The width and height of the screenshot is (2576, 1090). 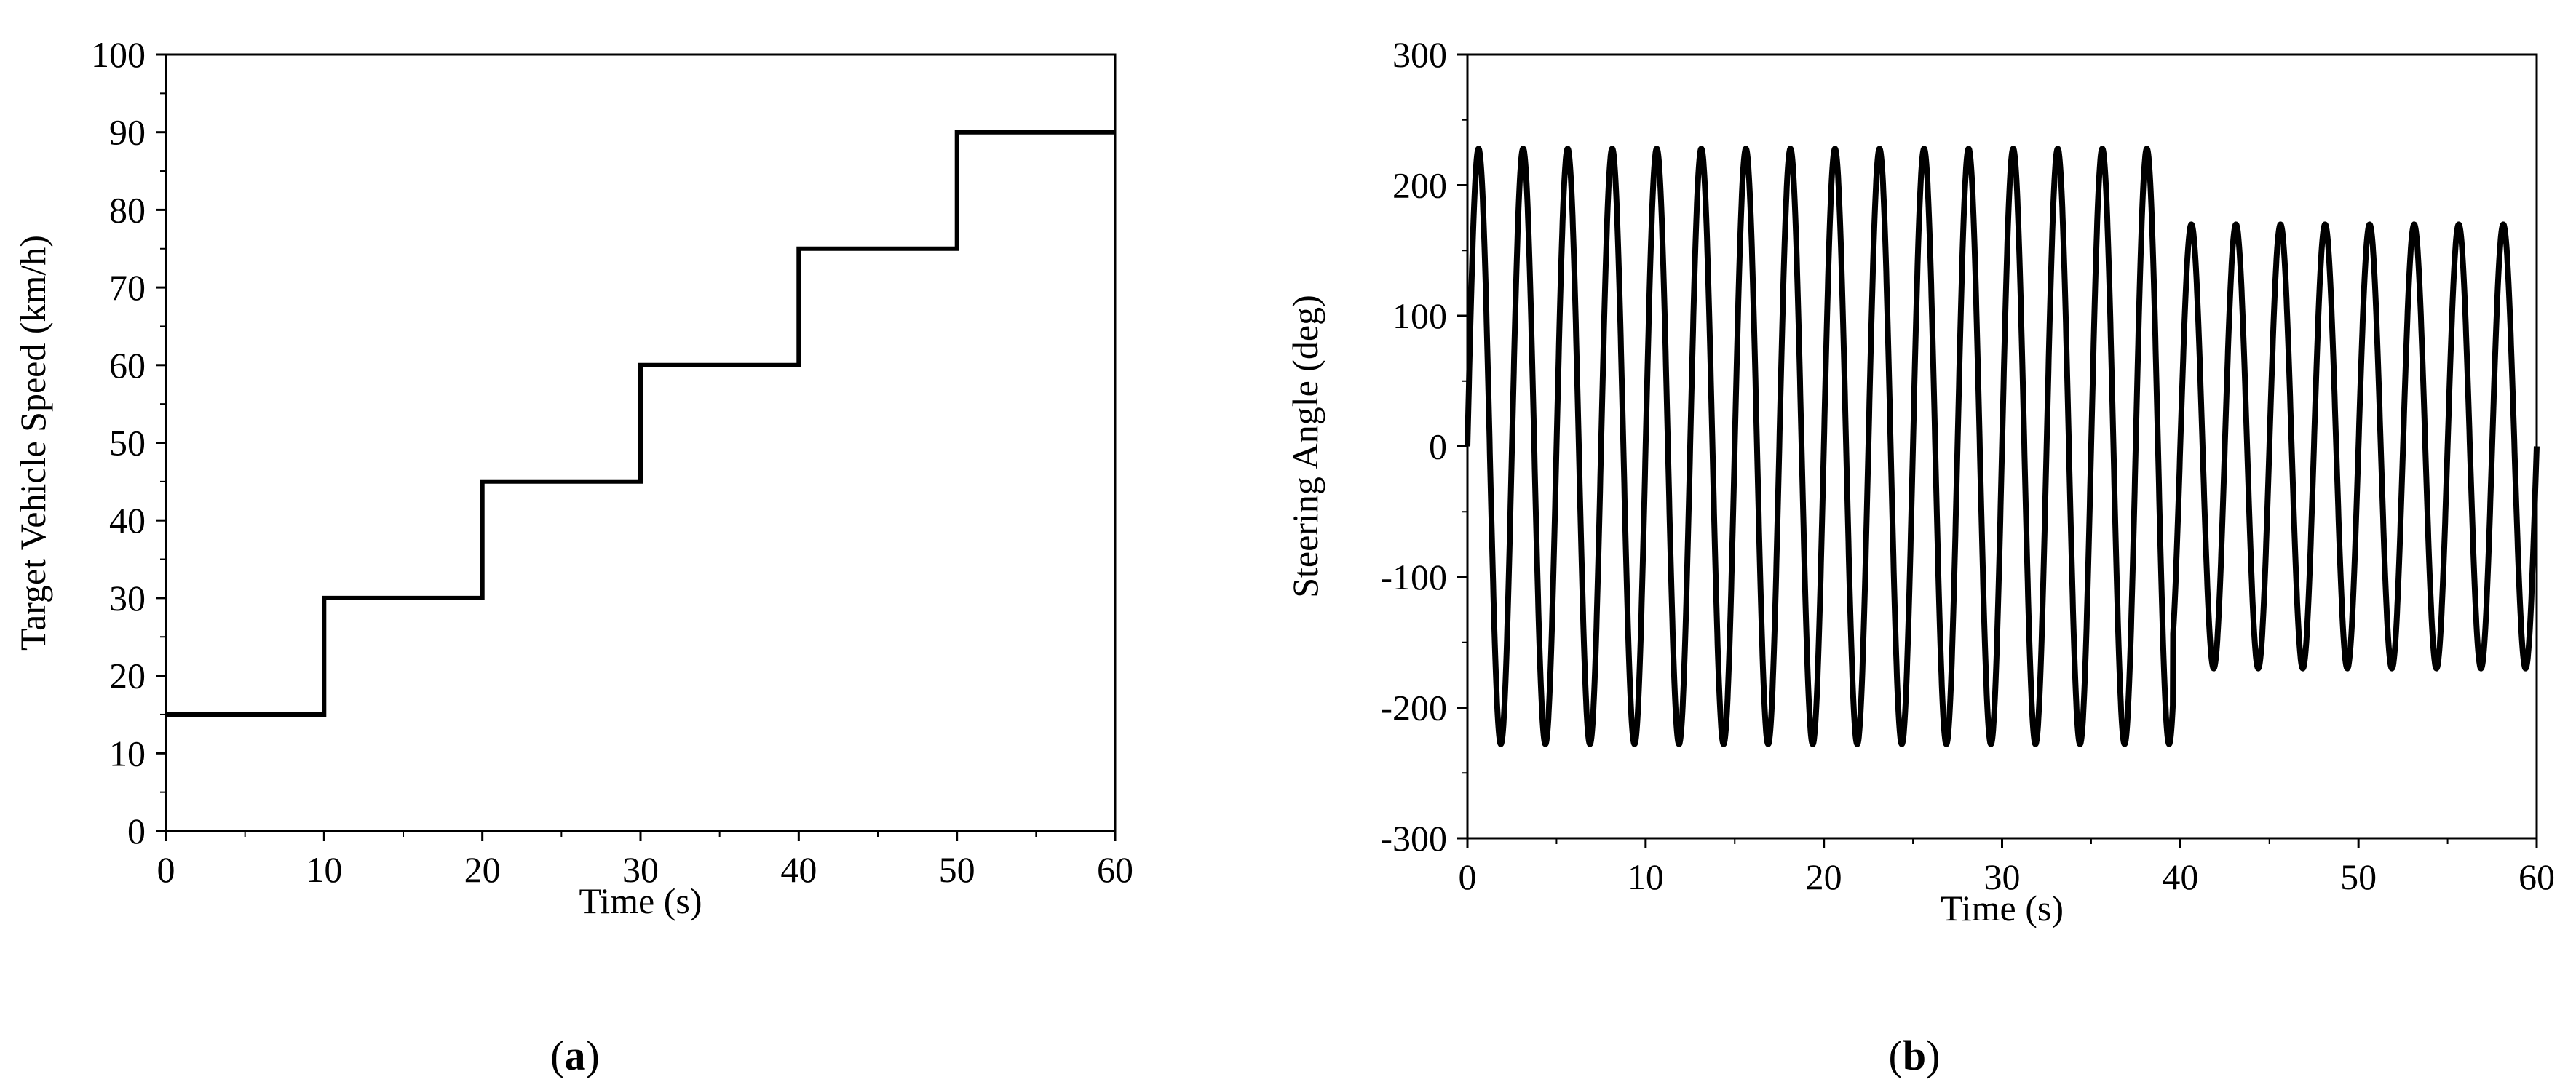 I want to click on a-y-tick-label-40: 40, so click(x=127, y=520).